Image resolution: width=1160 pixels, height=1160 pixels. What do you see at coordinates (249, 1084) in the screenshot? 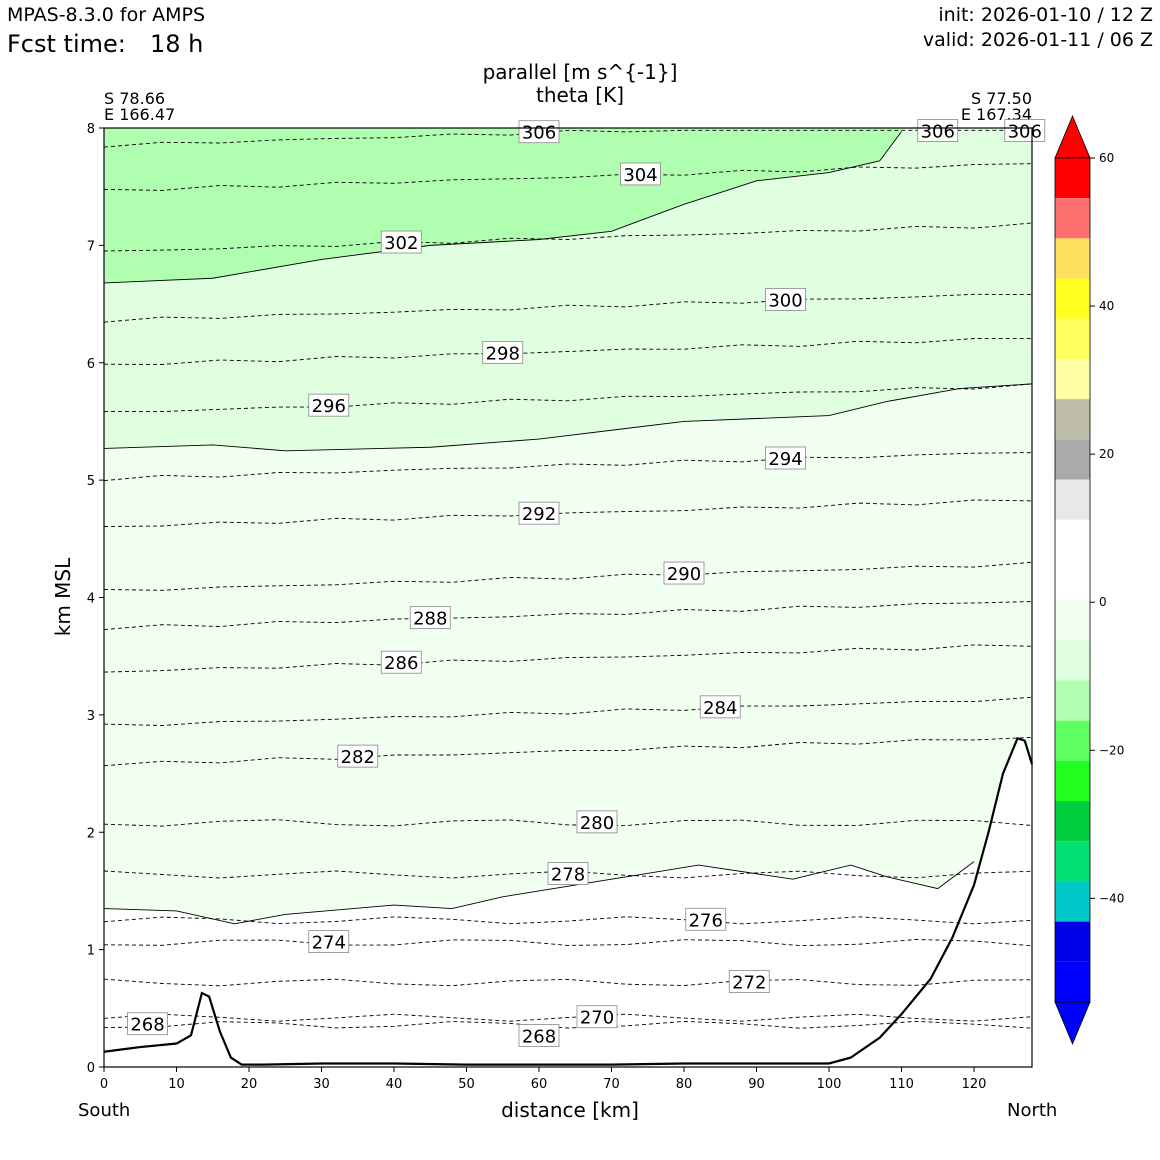
I see `x-tick-label: 20` at bounding box center [249, 1084].